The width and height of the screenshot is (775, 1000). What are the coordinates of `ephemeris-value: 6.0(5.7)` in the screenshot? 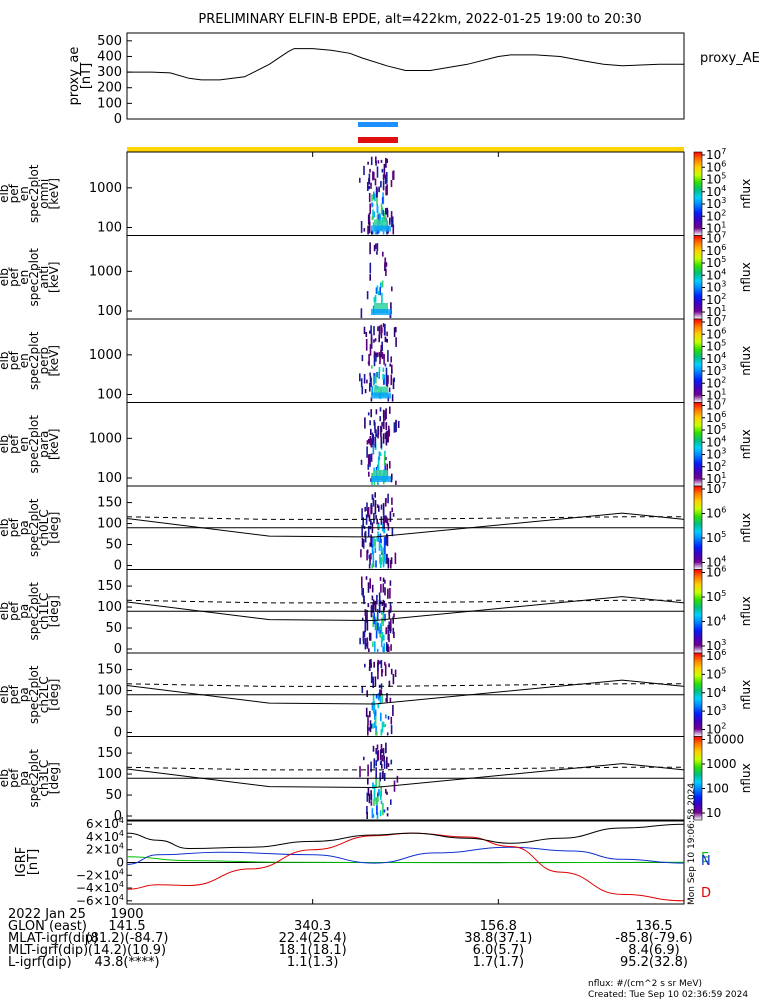 It's located at (499, 950).